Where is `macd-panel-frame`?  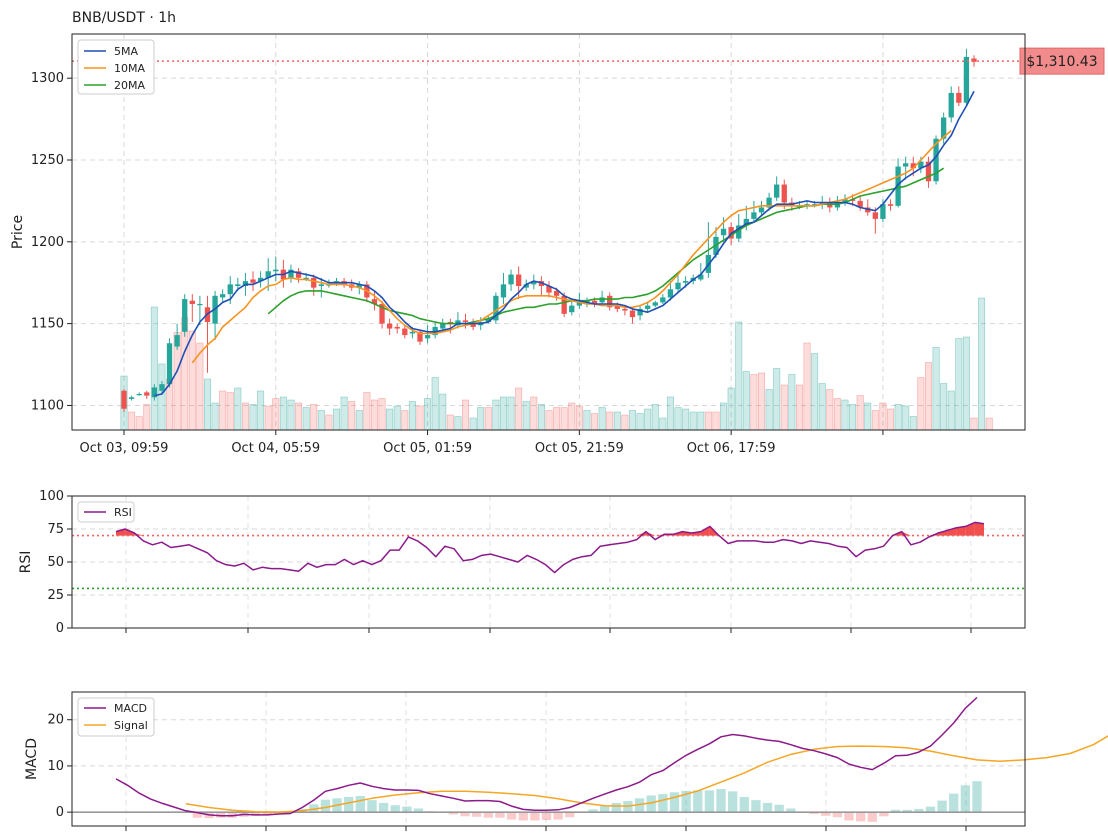
macd-panel-frame is located at coordinates (548, 759).